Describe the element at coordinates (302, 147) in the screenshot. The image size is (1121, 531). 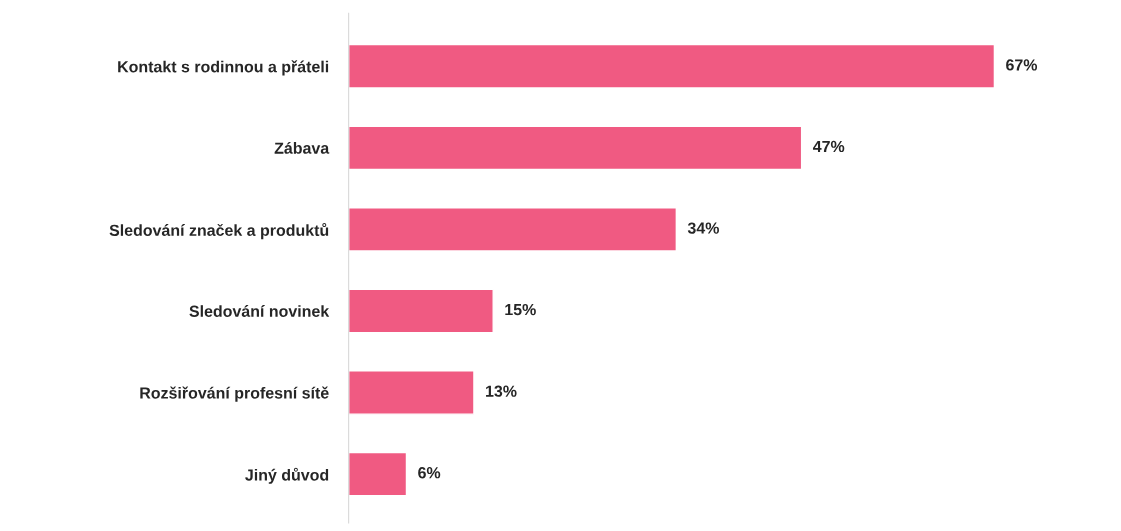
I see `y-tick-label: Zábava` at that location.